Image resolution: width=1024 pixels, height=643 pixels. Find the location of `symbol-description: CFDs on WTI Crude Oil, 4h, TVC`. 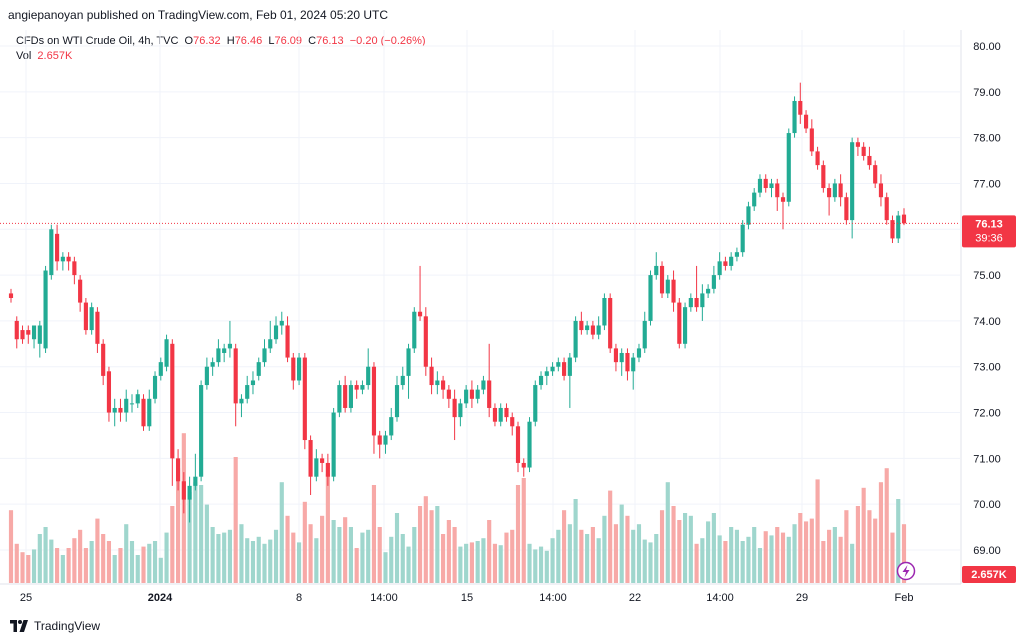

symbol-description: CFDs on WTI Crude Oil, 4h, TVC is located at coordinates (97, 41).